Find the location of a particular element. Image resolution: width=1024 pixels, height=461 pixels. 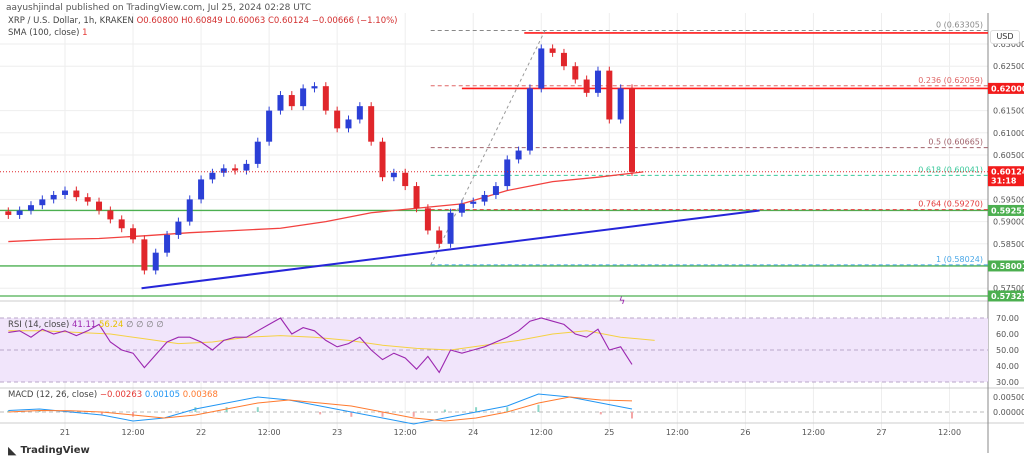

price-axis-label: 0.59500 is located at coordinates (1008, 199).